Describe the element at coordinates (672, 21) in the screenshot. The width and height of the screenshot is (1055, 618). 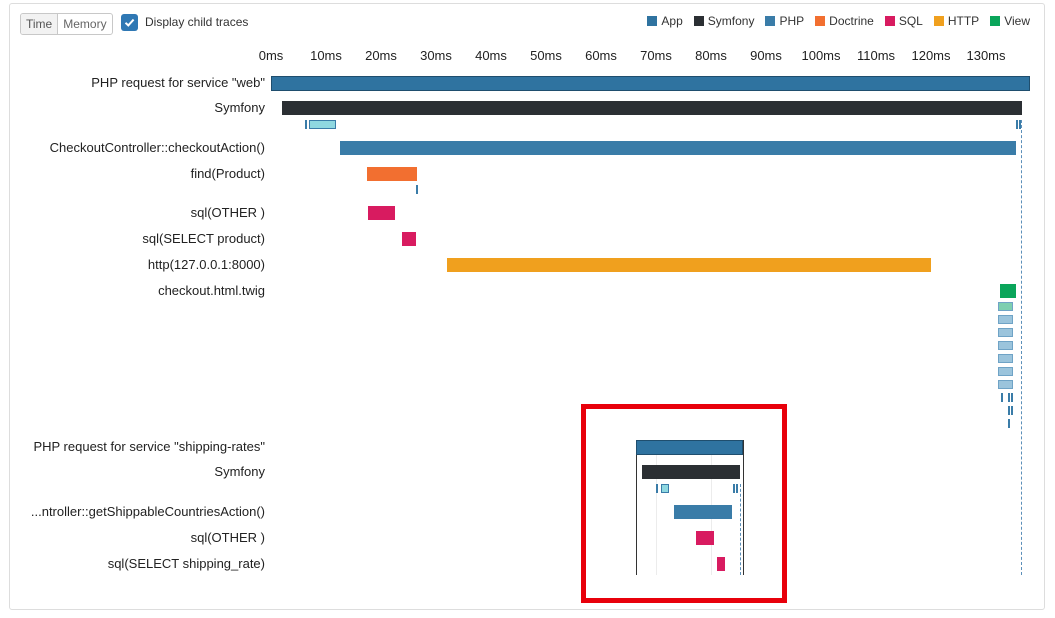
I see `legend-label: App` at that location.